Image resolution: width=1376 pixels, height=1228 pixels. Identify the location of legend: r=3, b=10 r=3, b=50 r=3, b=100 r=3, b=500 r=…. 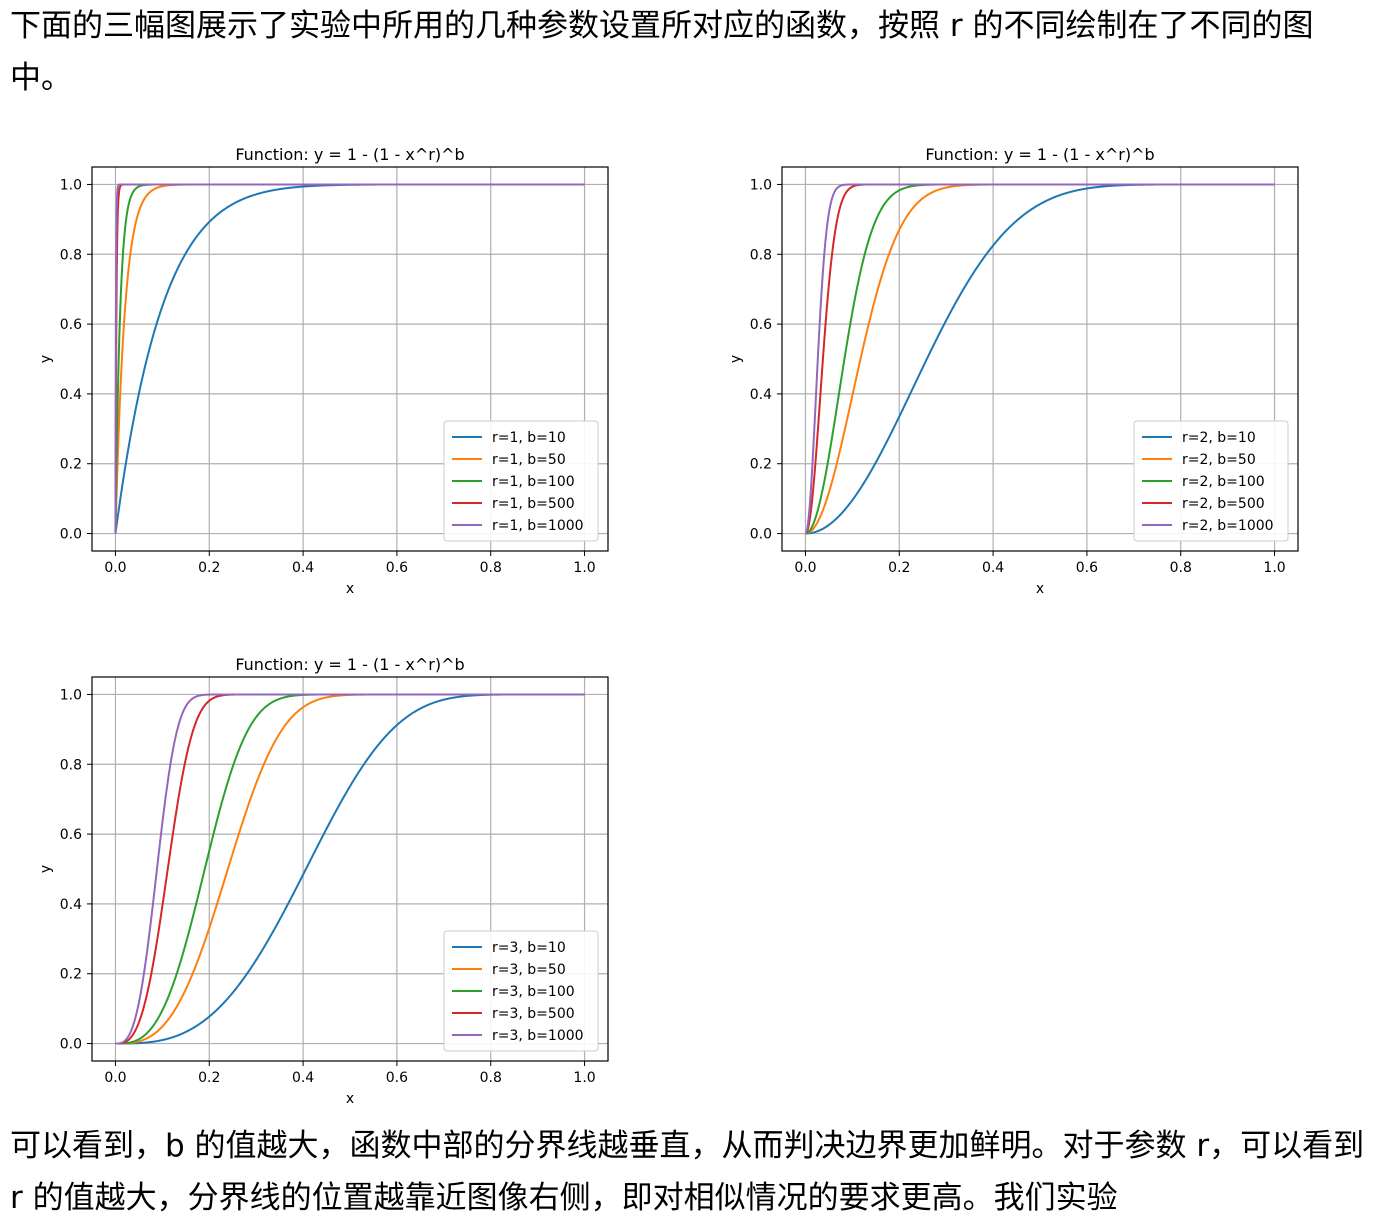
(521, 991).